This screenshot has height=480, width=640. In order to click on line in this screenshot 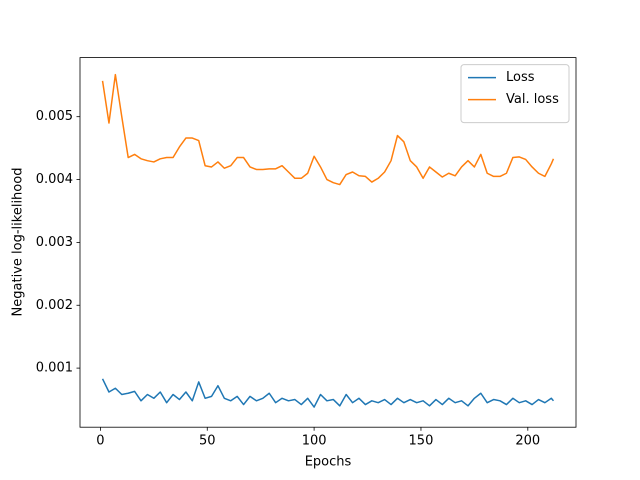, I will do `click(328, 393)`.